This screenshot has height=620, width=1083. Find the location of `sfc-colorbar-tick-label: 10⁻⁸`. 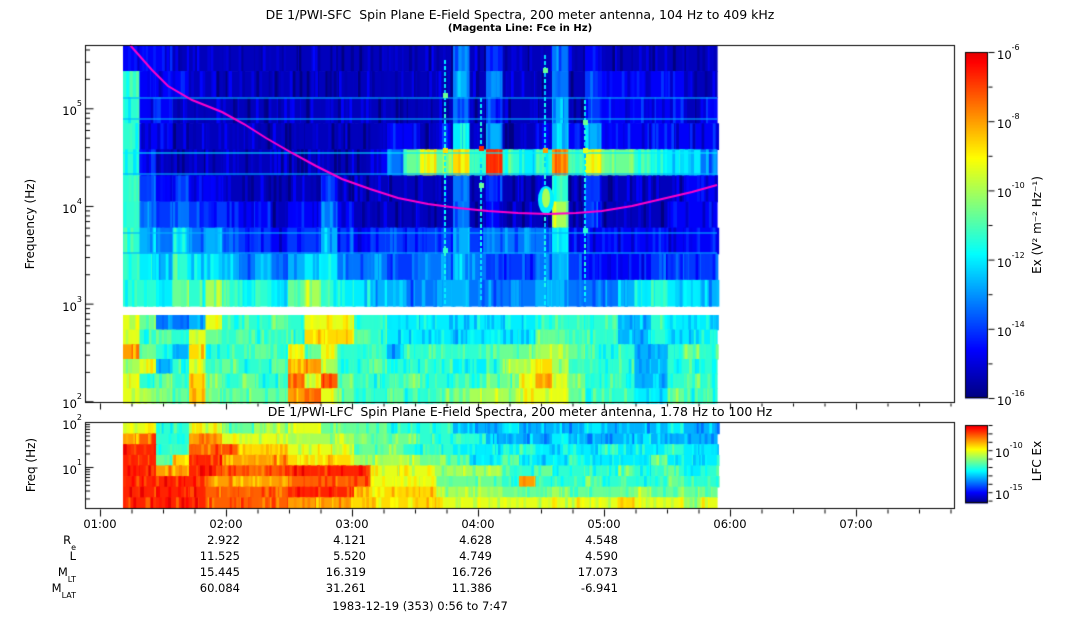

sfc-colorbar-tick-label: 10⁻⁸ is located at coordinates (1008, 122).